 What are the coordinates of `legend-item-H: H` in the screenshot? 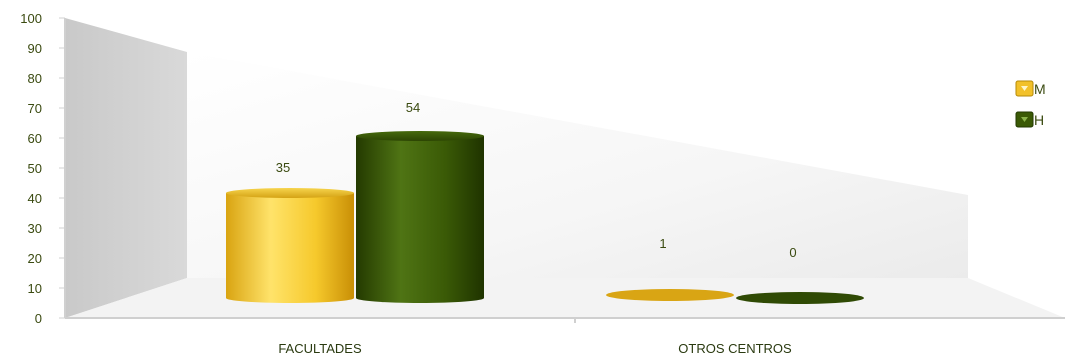 It's located at (1029, 119).